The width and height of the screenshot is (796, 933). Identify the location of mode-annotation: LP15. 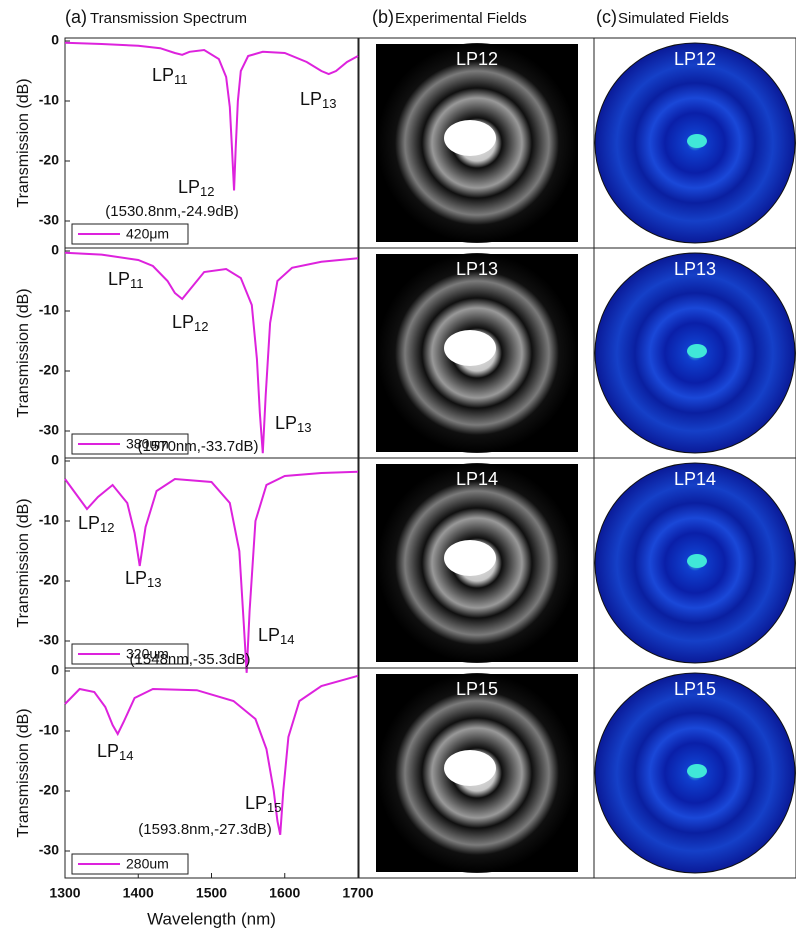
(263, 804).